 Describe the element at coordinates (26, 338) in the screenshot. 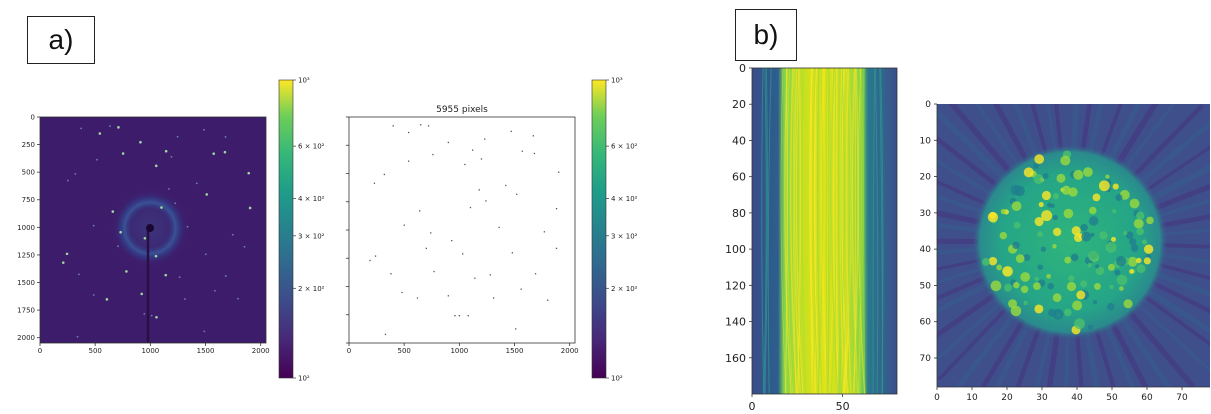

I see `diffraction-ytick-label: 2000` at that location.